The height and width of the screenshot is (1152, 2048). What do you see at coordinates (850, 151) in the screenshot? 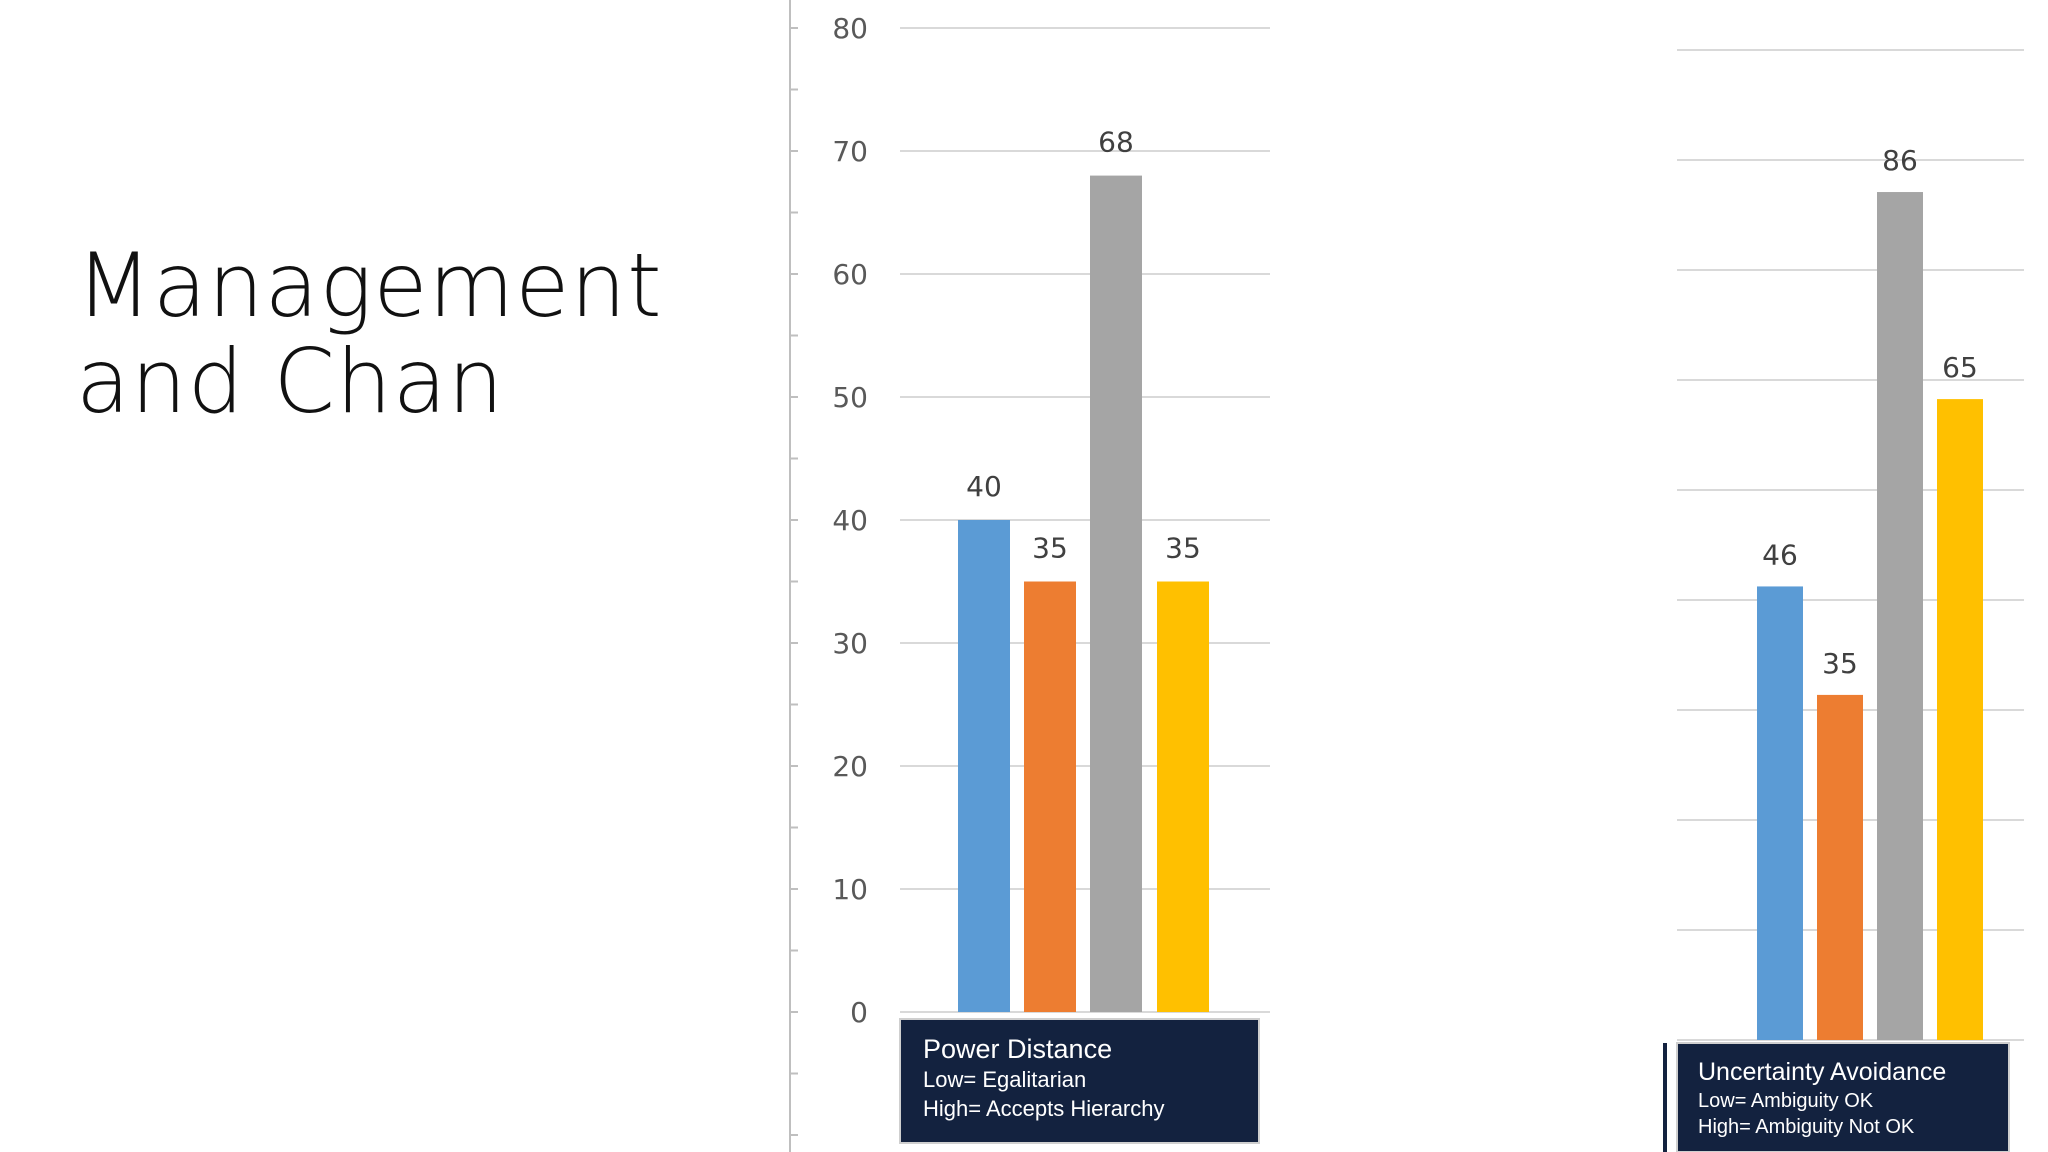
I see `chart1-y-tick-label: 70` at bounding box center [850, 151].